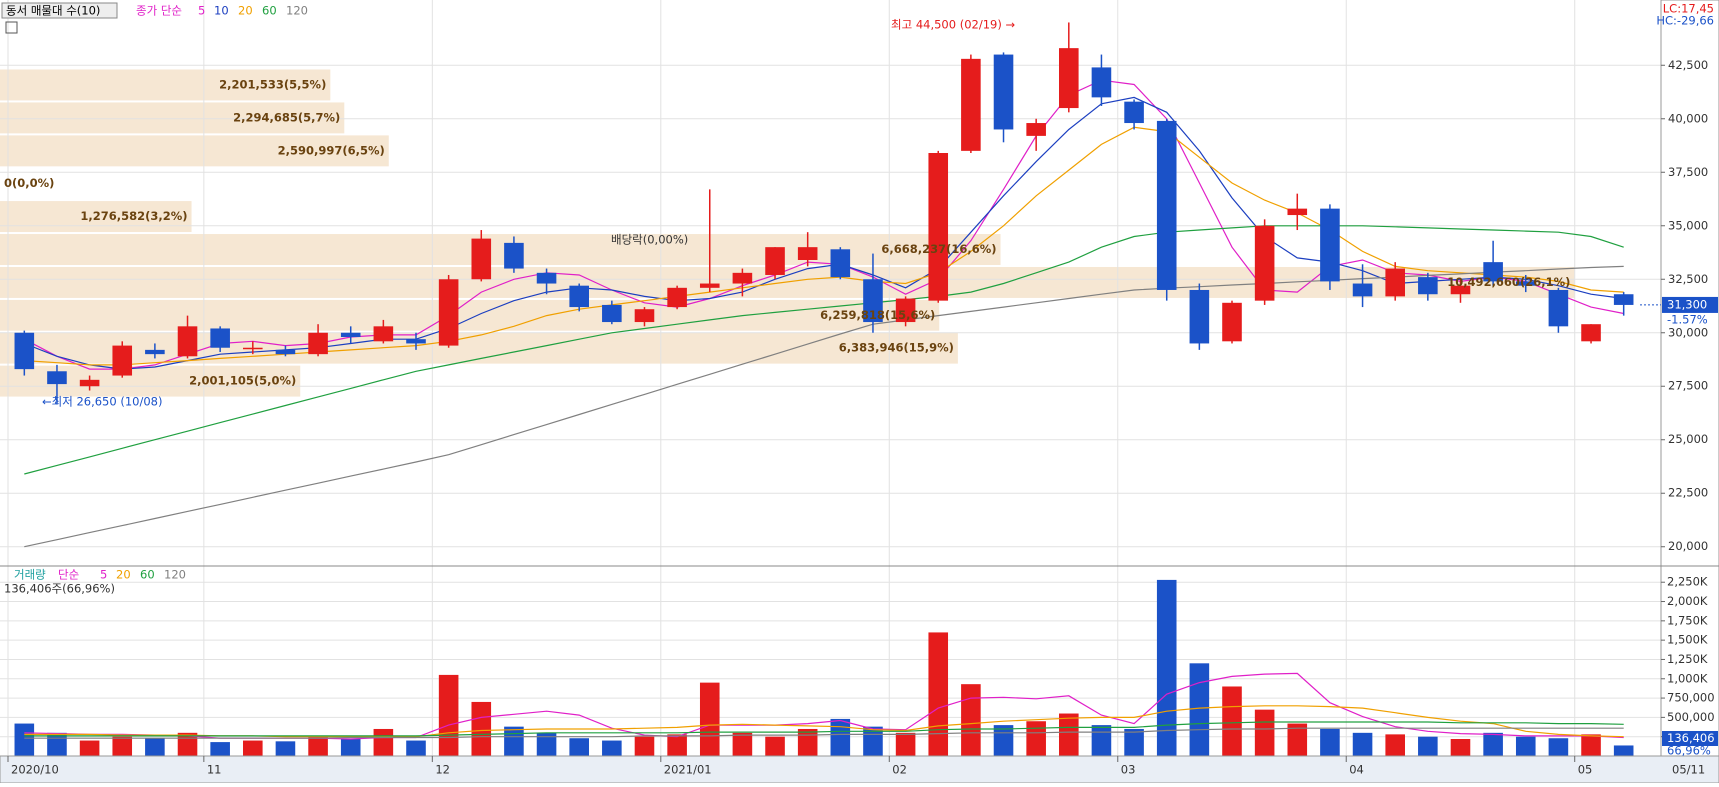  I want to click on legend-button, so click(59, 10).